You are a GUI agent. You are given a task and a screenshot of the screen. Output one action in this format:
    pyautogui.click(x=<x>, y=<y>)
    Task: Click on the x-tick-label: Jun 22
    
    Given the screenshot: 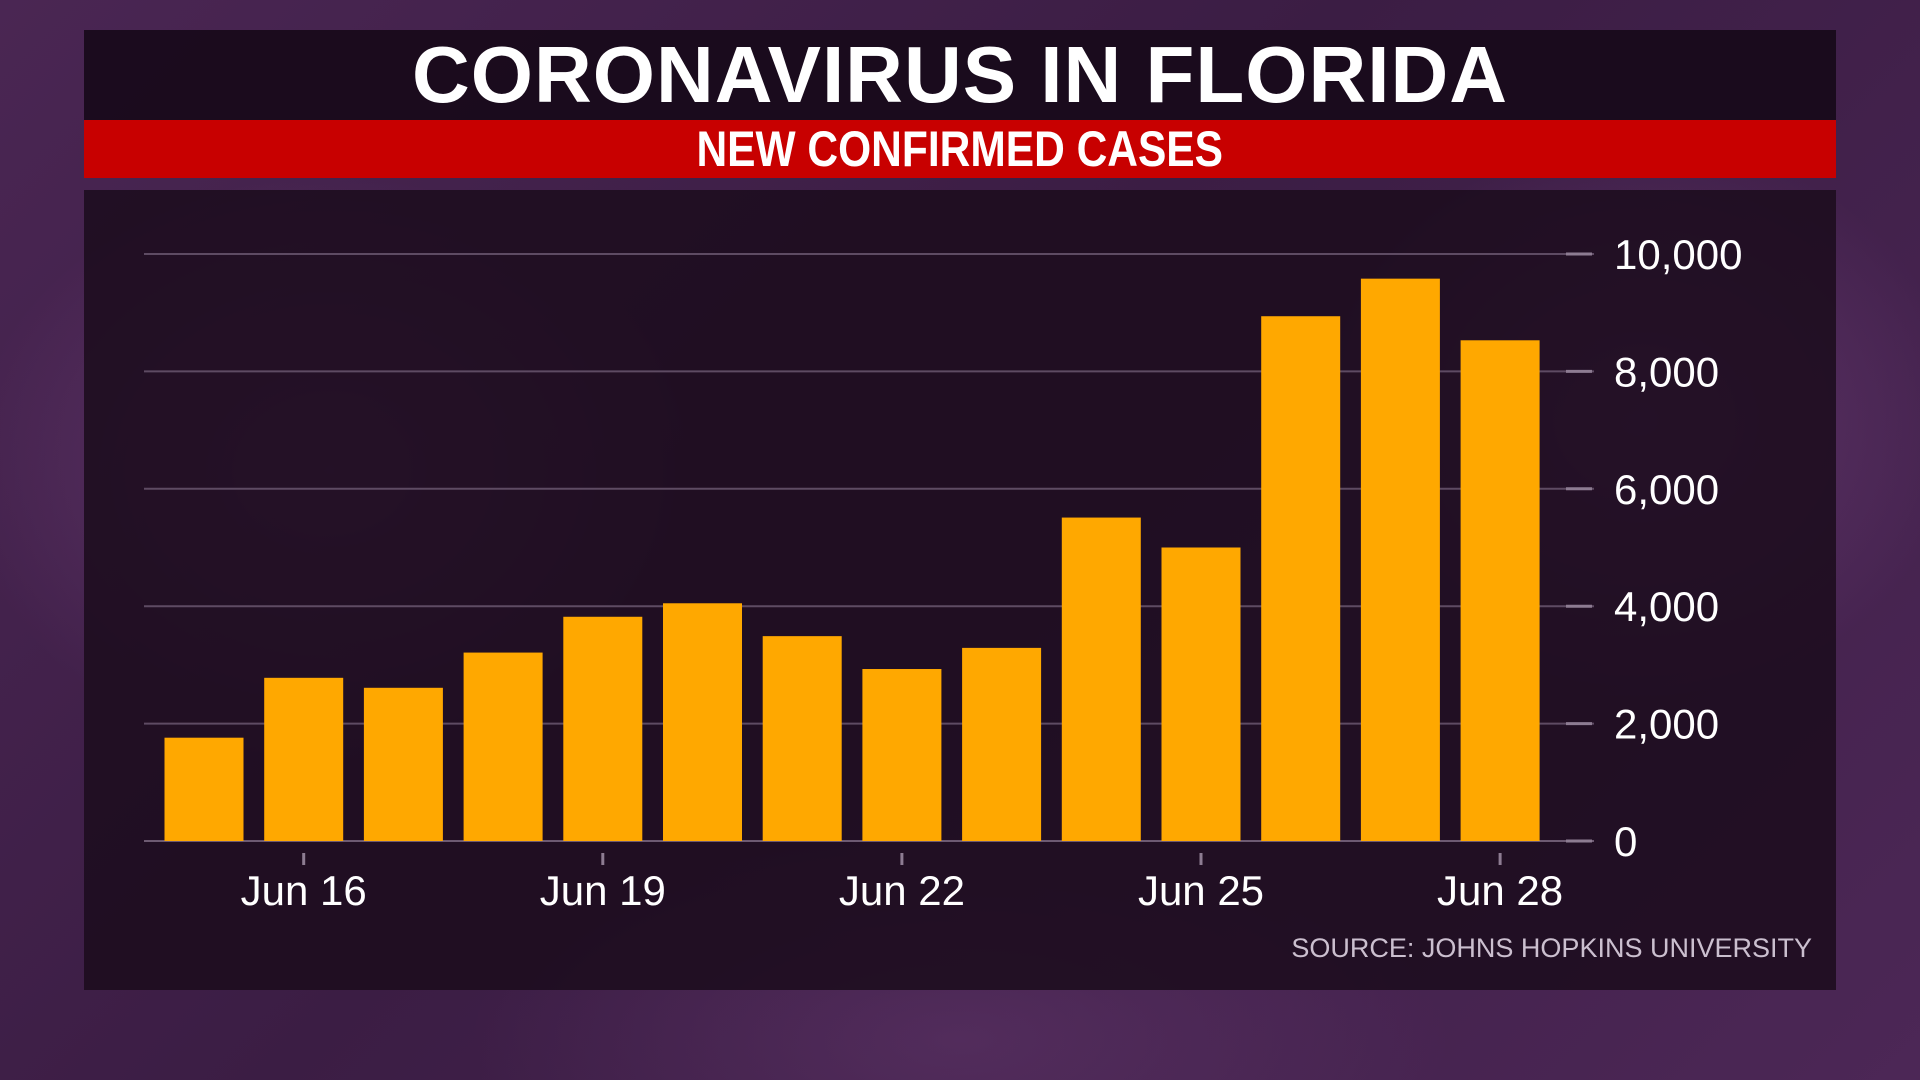 What is the action you would take?
    pyautogui.click(x=902, y=890)
    